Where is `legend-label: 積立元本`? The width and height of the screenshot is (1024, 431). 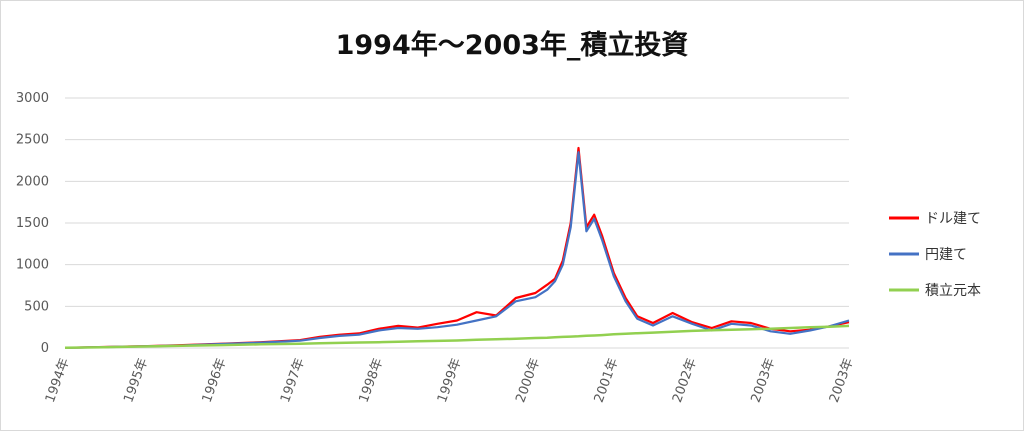 legend-label: 積立元本 is located at coordinates (953, 291).